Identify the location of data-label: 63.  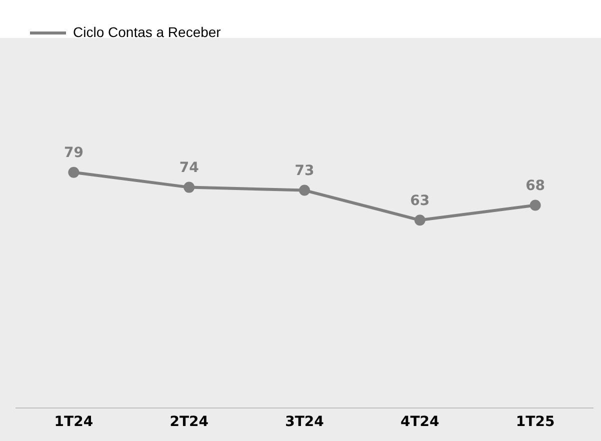
(420, 200).